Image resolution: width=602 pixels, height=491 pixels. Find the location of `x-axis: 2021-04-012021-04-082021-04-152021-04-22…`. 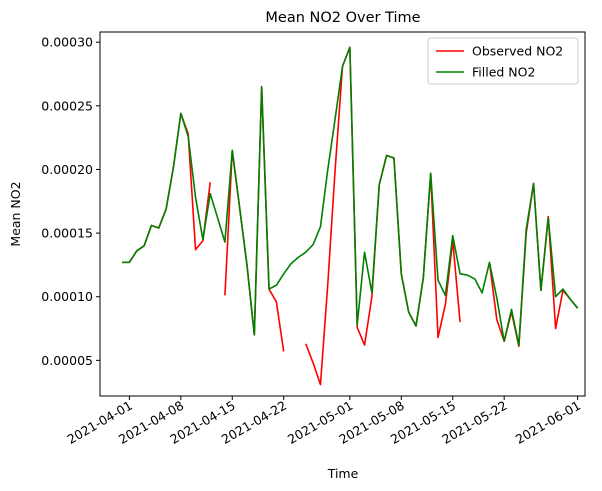

x-axis: 2021-04-012021-04-082021-04-152021-04-22… is located at coordinates (323, 421).